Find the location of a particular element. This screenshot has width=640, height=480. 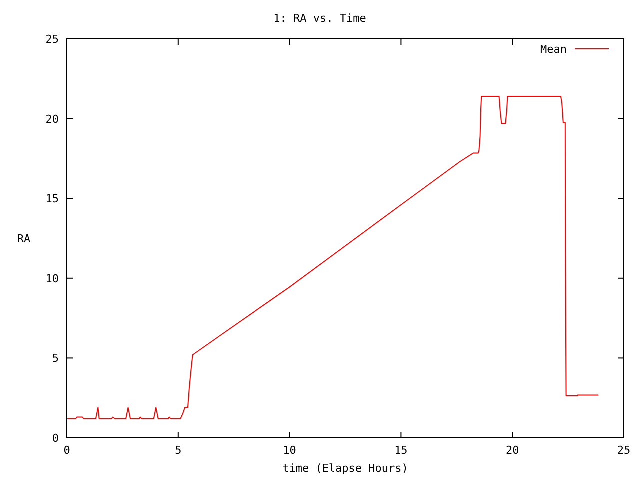

x-tick-label: 10 is located at coordinates (289, 450).